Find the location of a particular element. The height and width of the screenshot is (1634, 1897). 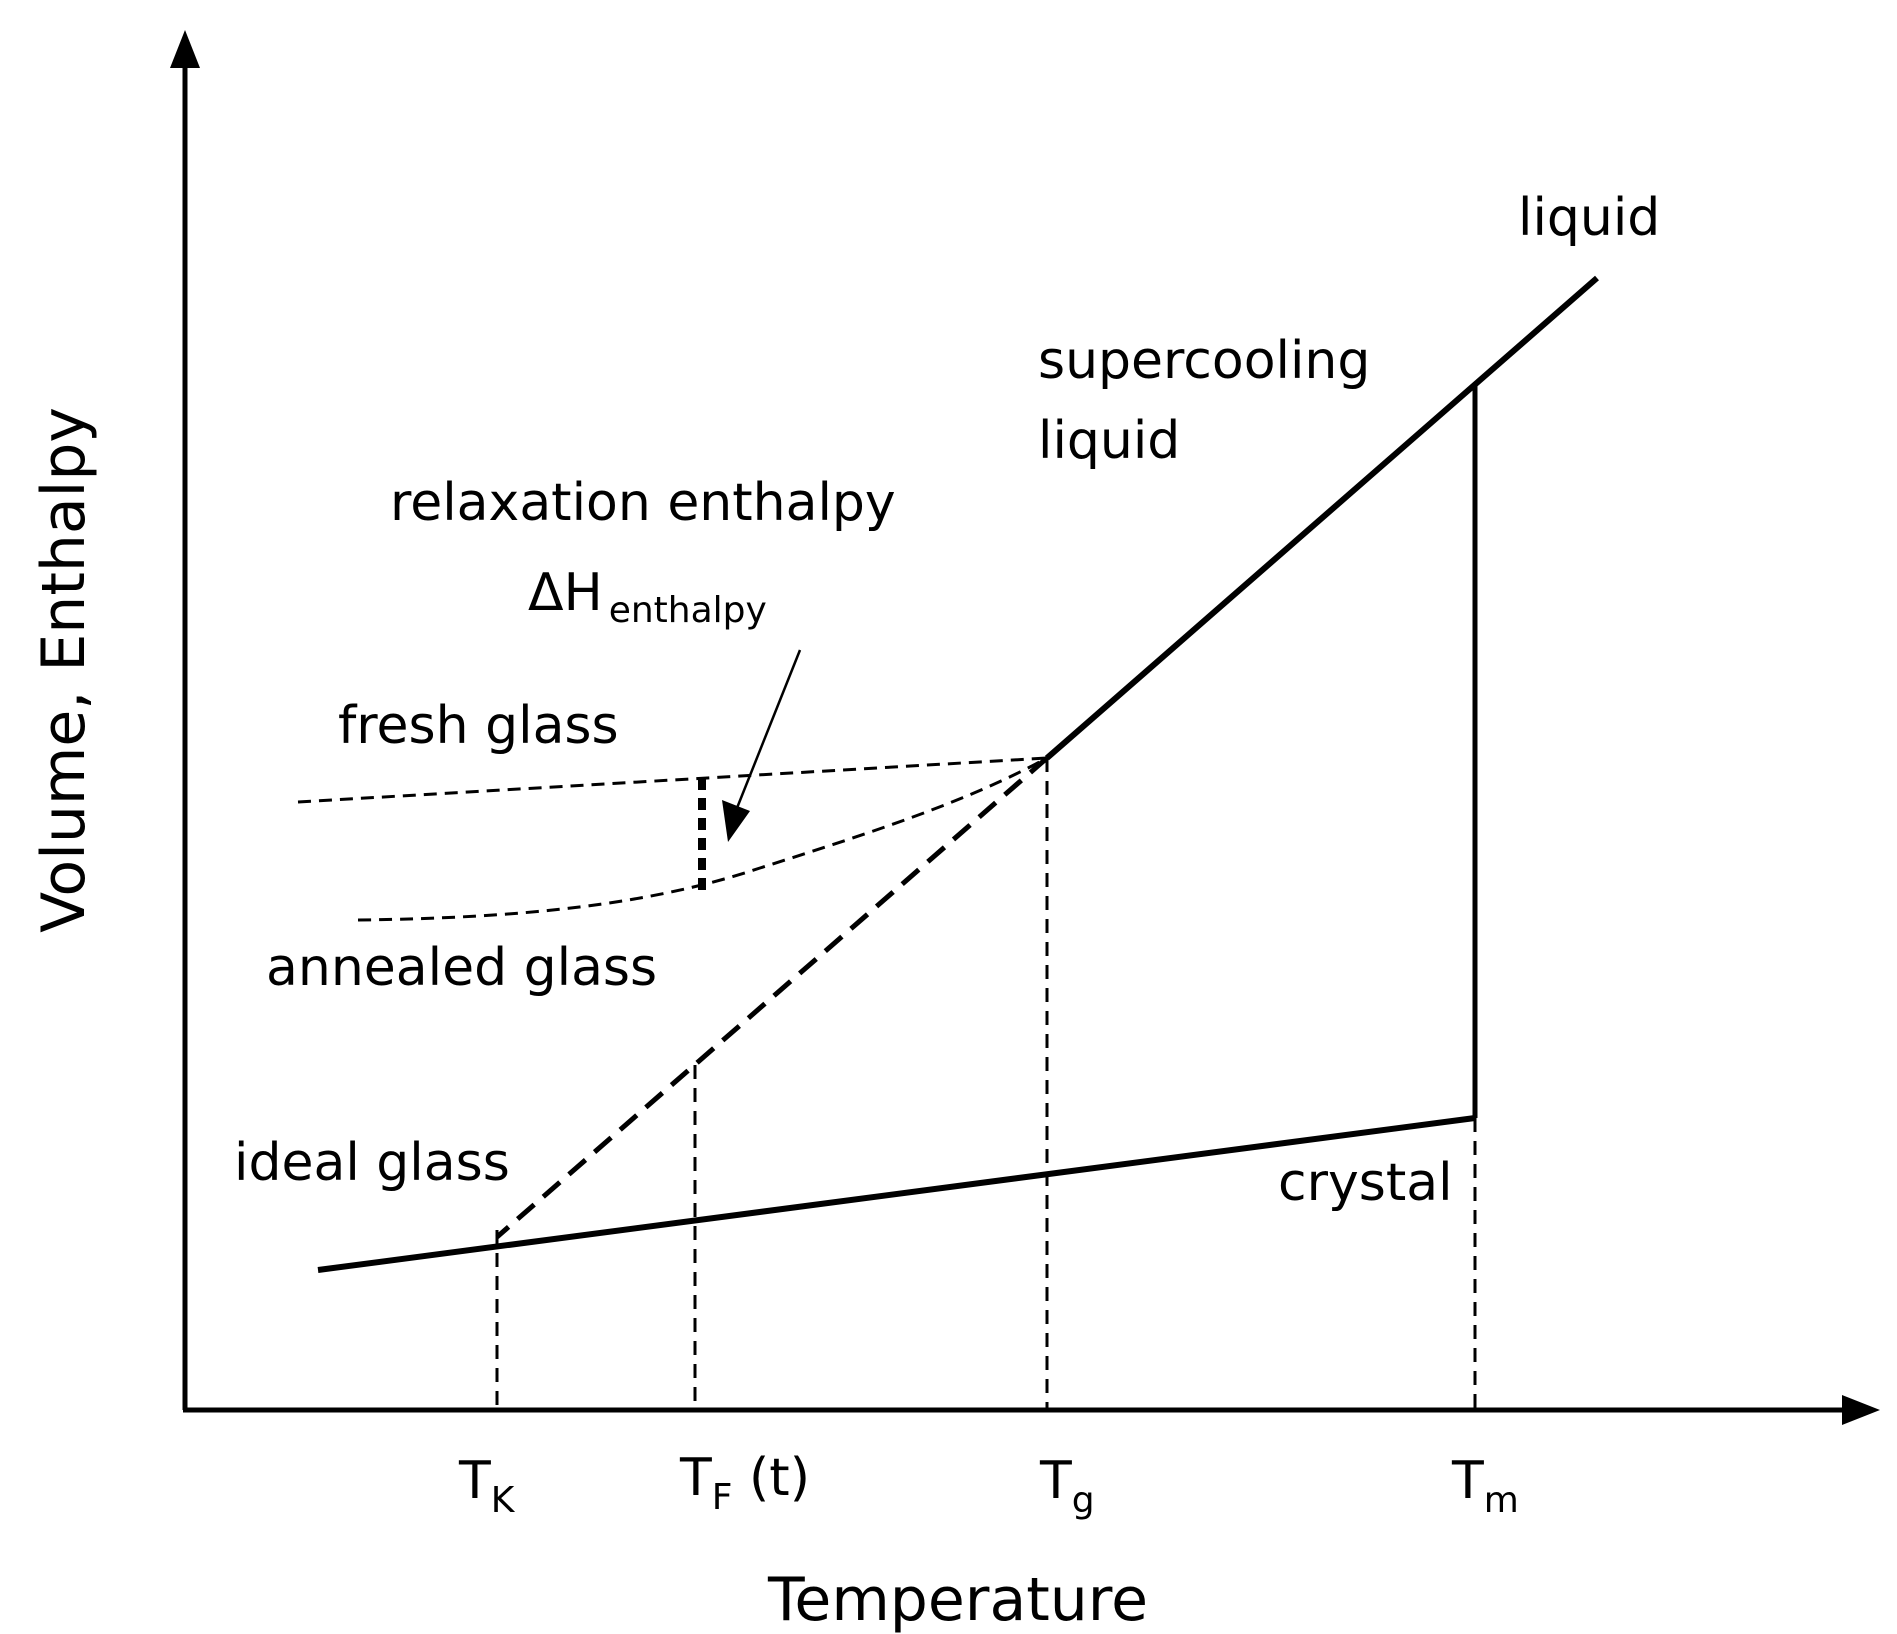

label-delta-h: ΔH enthalpy is located at coordinates (647, 597).